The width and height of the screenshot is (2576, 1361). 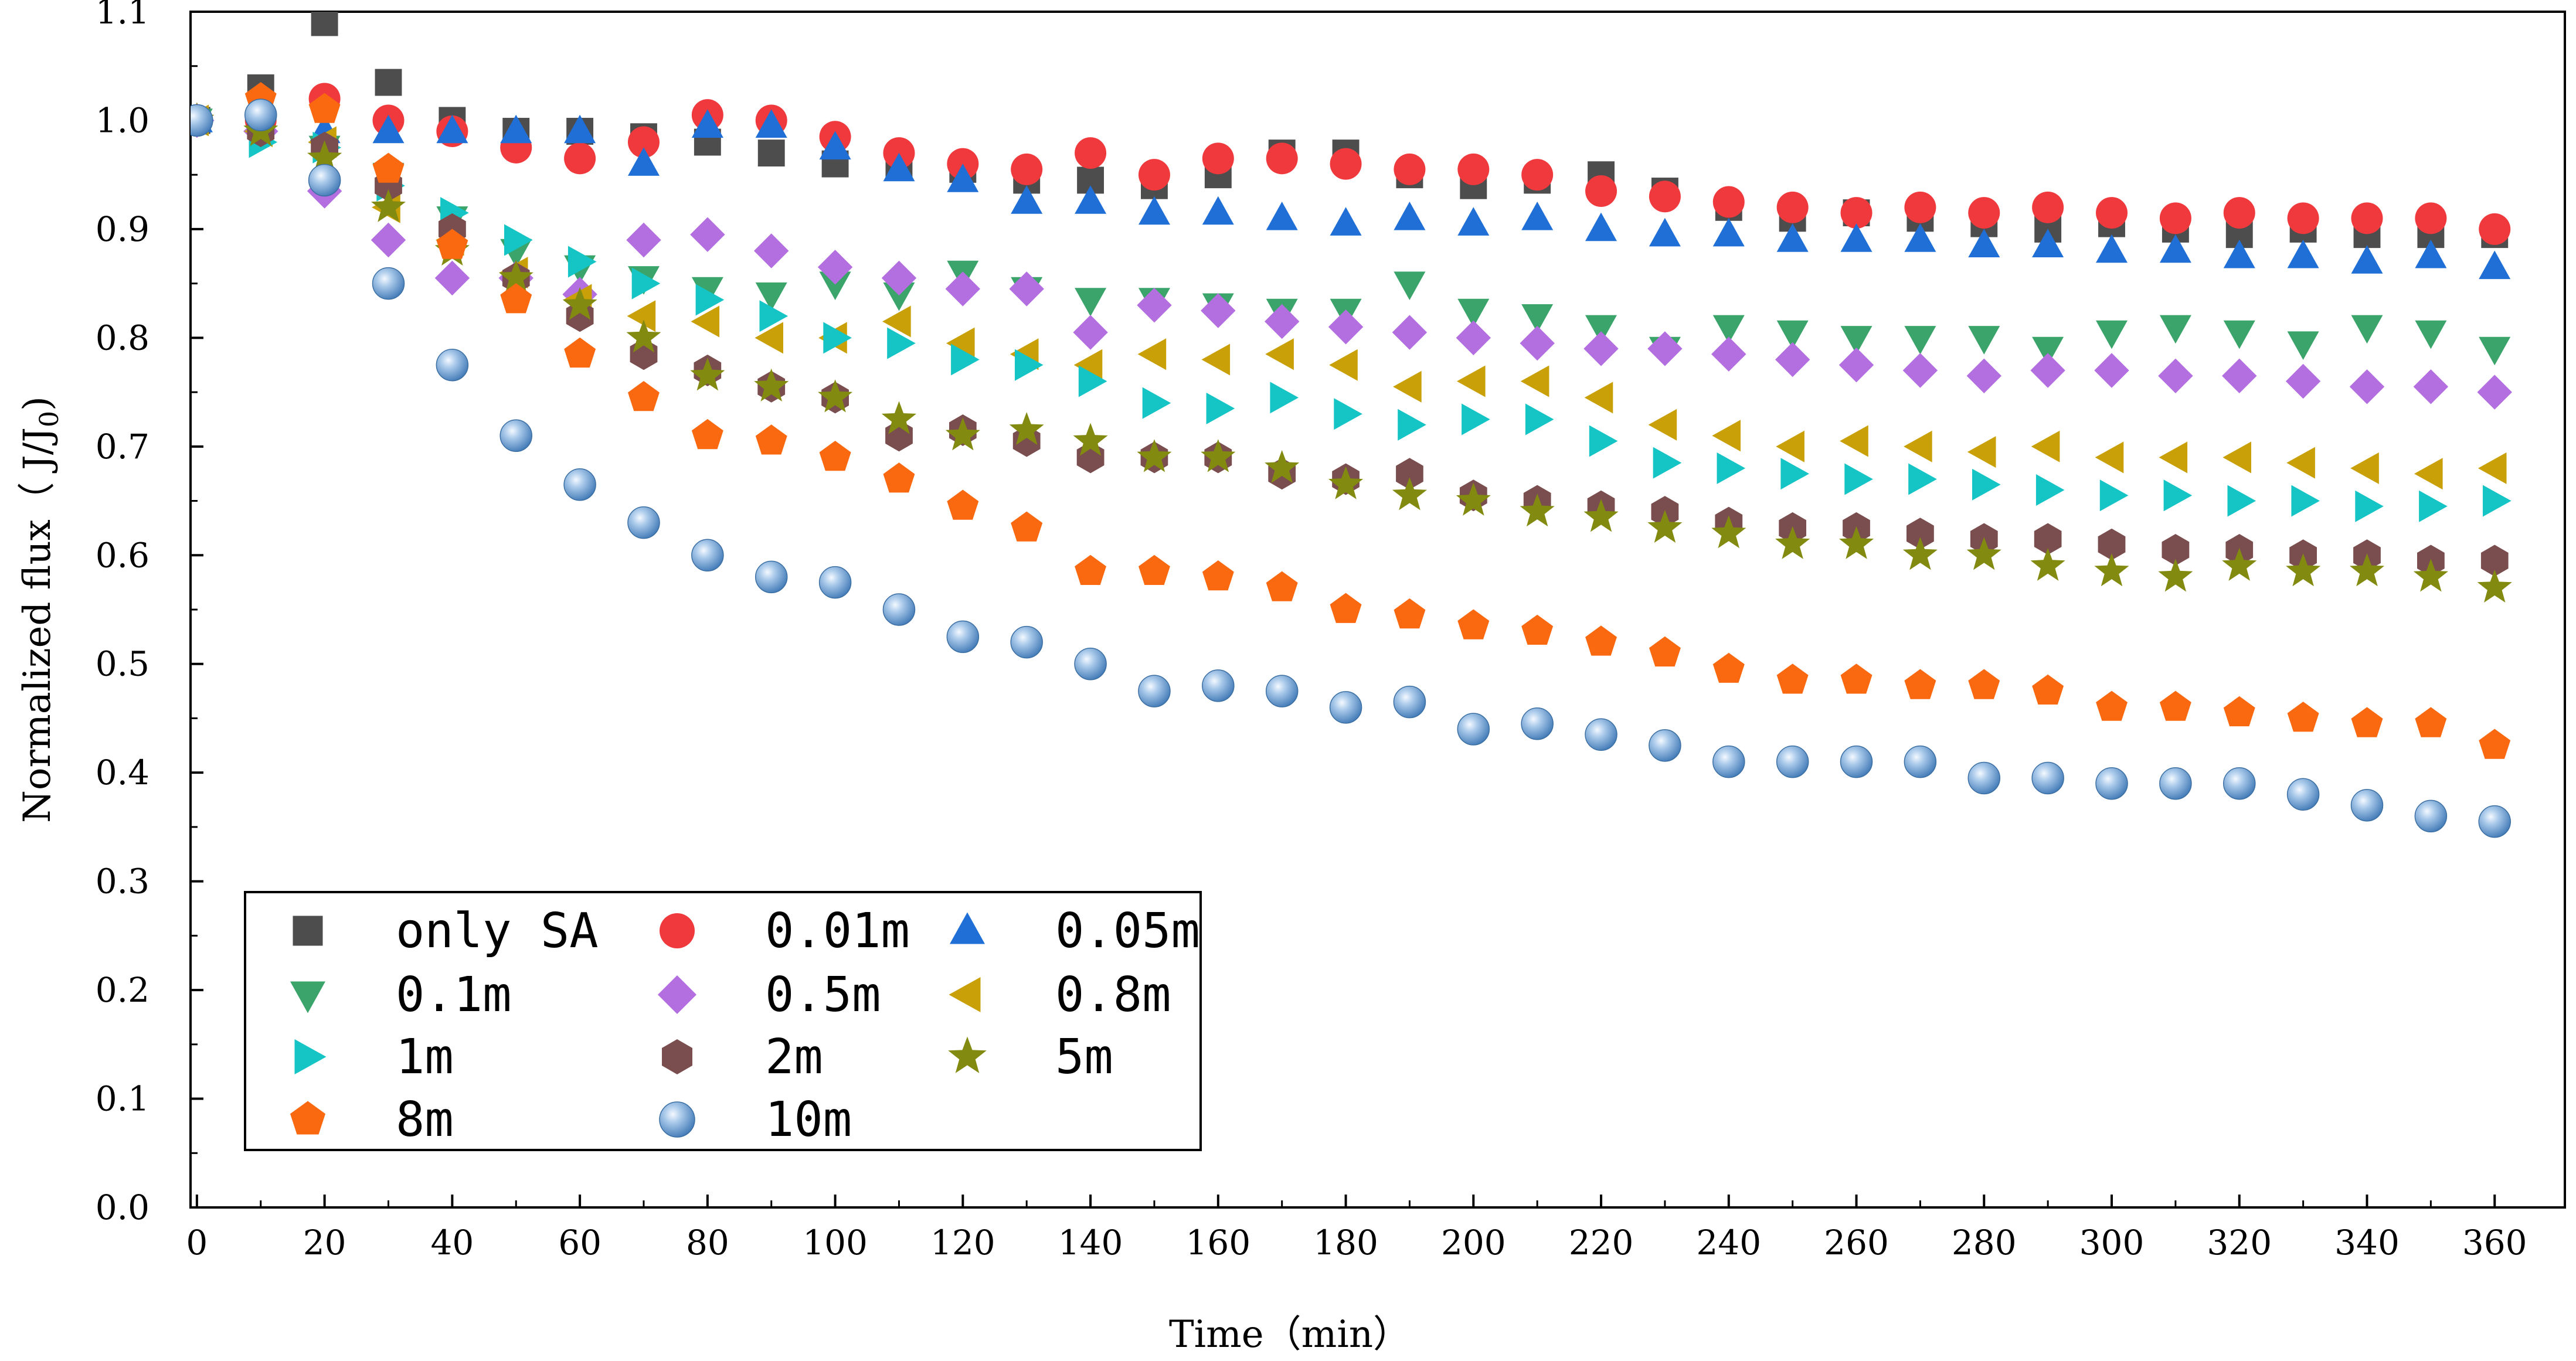 I want to click on legend-item: 0.1m, so click(x=401, y=995).